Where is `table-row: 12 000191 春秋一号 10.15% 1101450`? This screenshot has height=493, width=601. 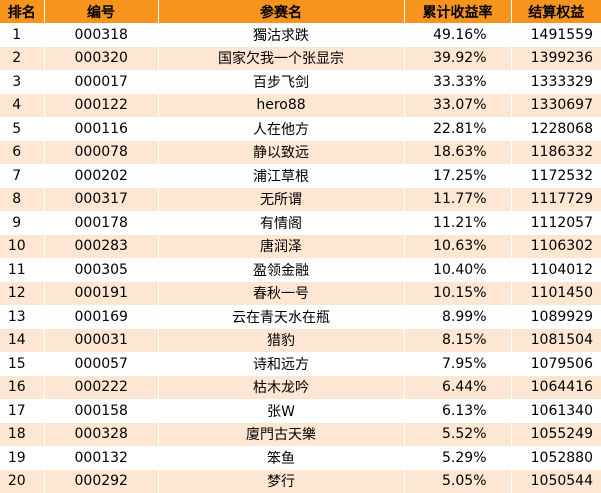
table-row: 12 000191 春秋一号 10.15% 1101450 is located at coordinates (300, 293).